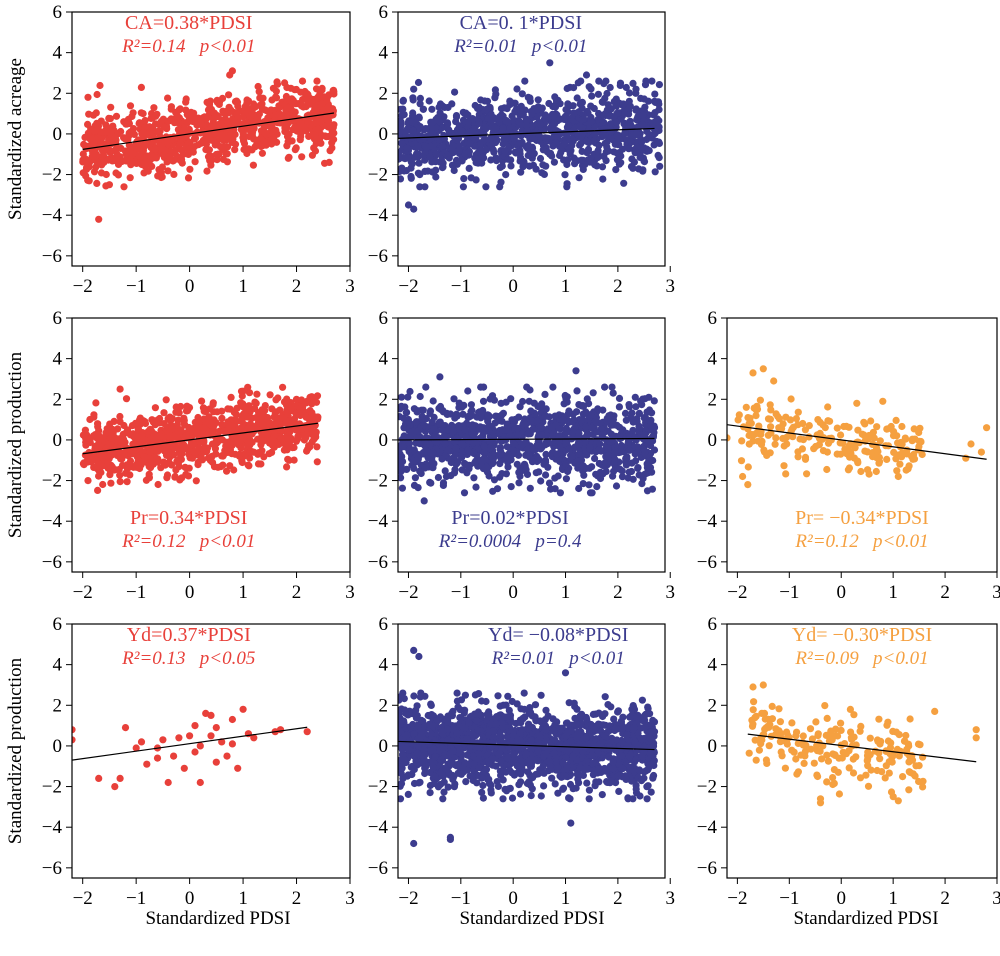 This screenshot has width=1000, height=956. I want to click on x-tick-label: −1, so click(136, 592).